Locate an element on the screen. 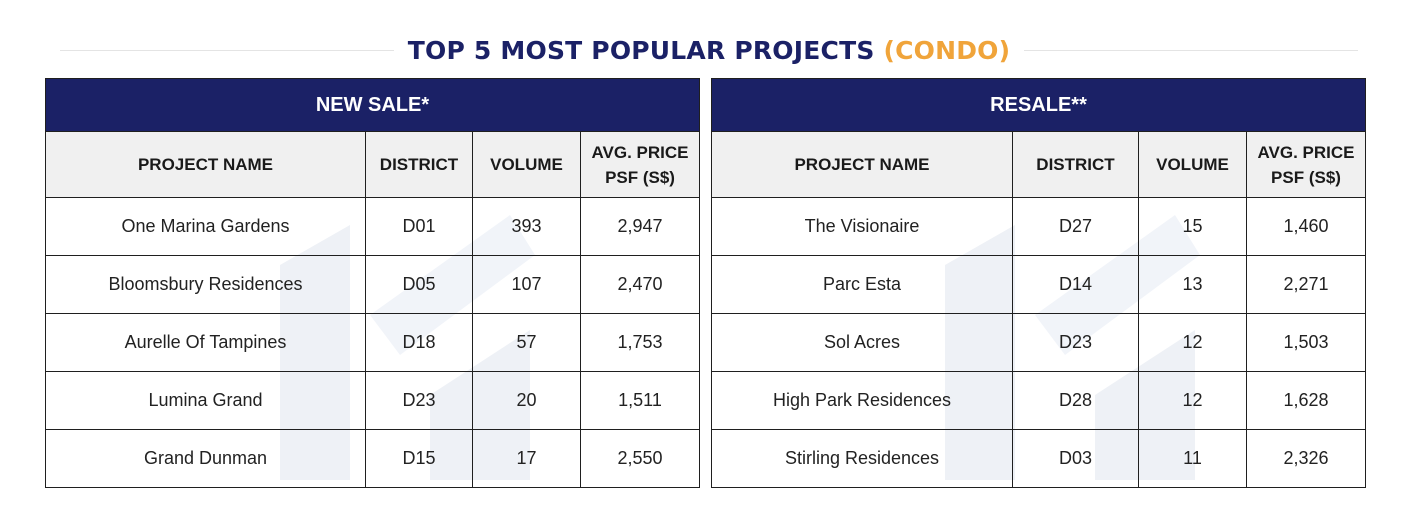 Image resolution: width=1408 pixels, height=520 pixels. price-cell: 1,753 is located at coordinates (640, 342).